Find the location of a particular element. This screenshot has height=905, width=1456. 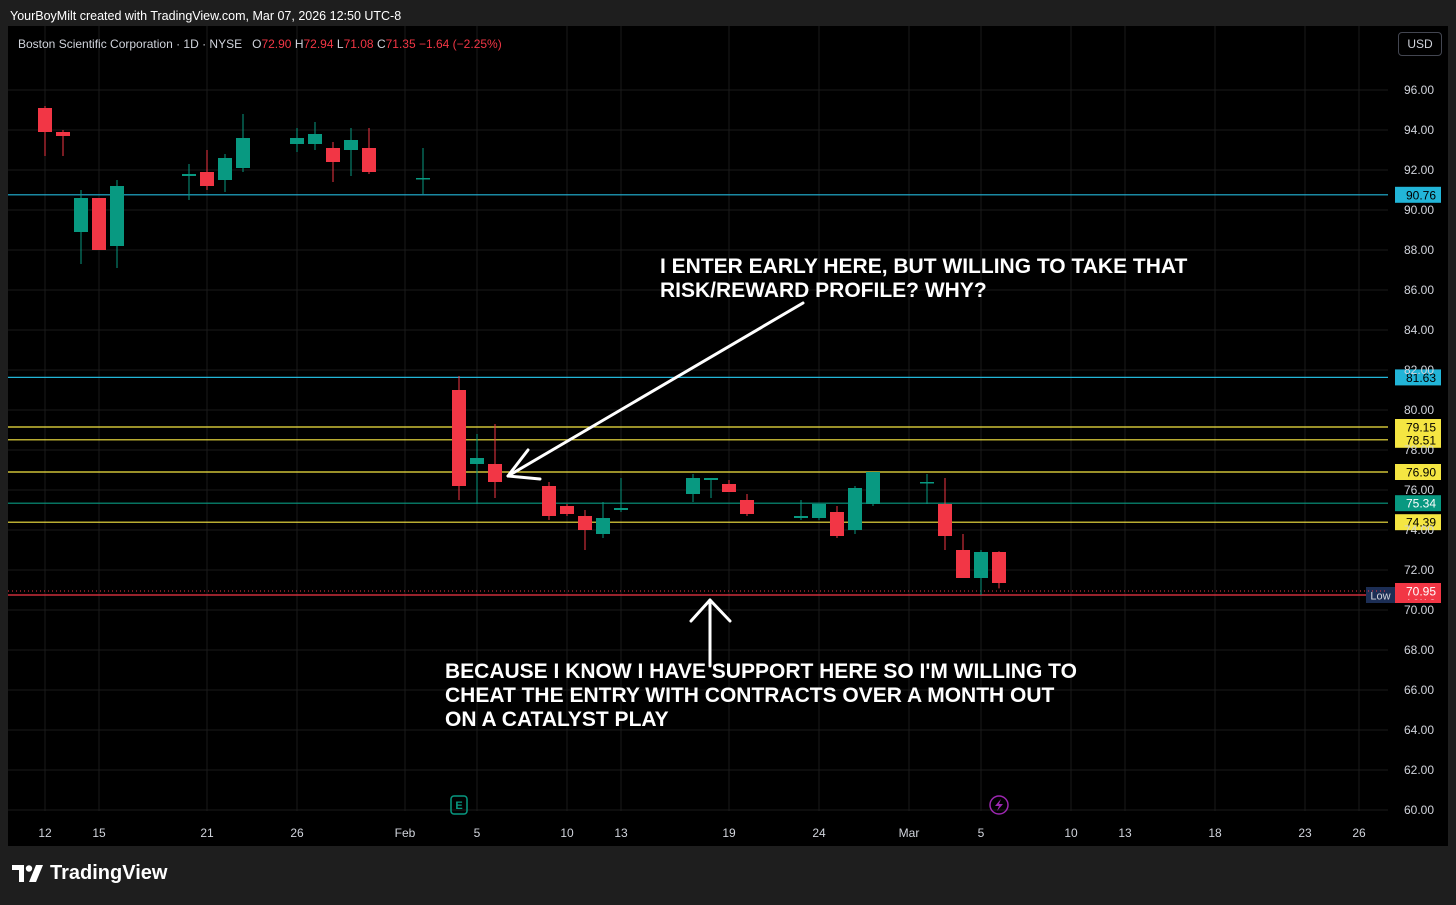

x-tick-label: 13 is located at coordinates (1125, 833).